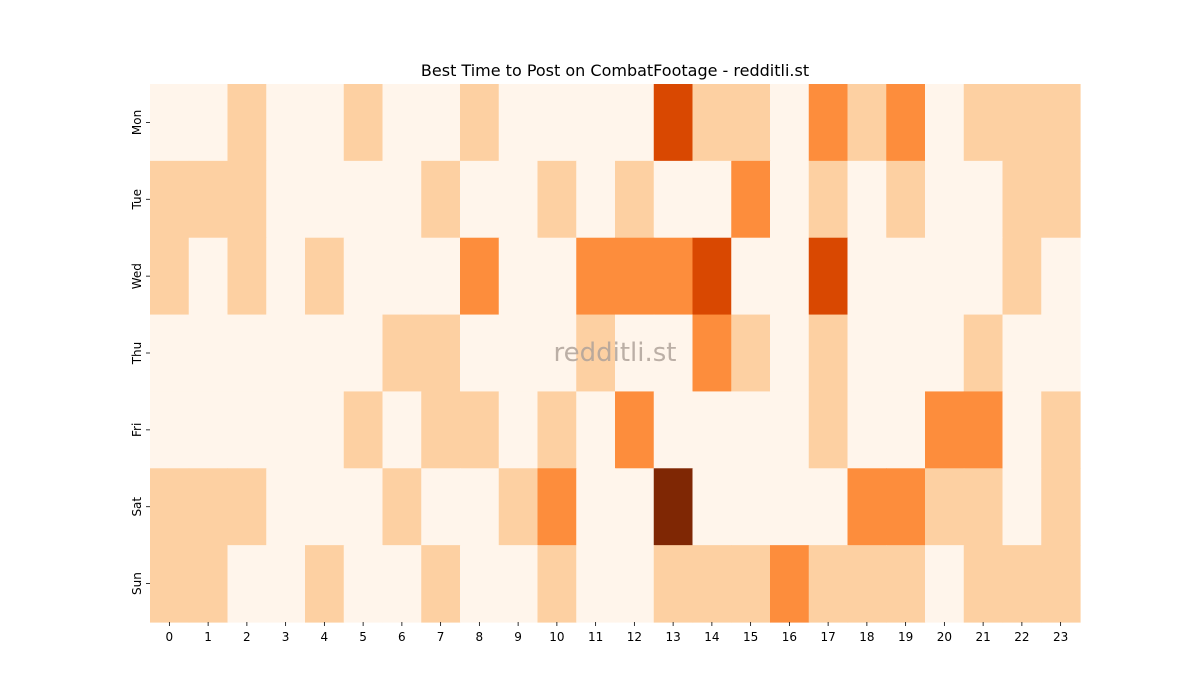 Image resolution: width=1200 pixels, height=700 pixels. Describe the element at coordinates (170, 637) in the screenshot. I see `x-tick-label: 0` at that location.